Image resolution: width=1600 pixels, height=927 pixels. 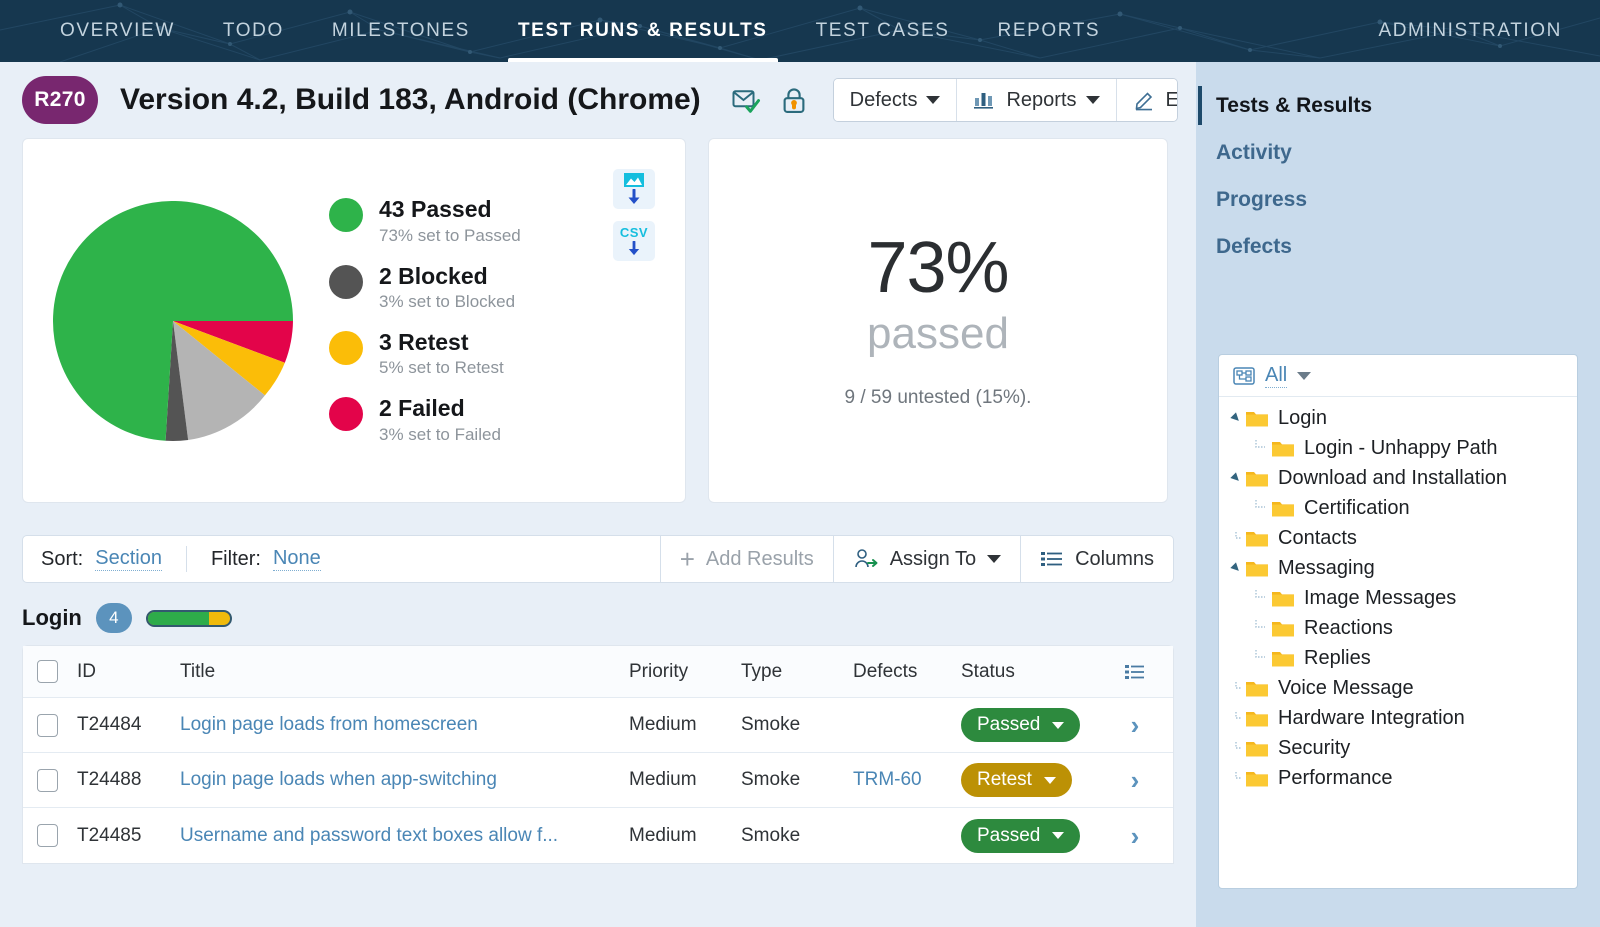 What do you see at coordinates (1398, 448) in the screenshot?
I see `tree-node-login-unhappy-path: Login - Unhappy Path` at bounding box center [1398, 448].